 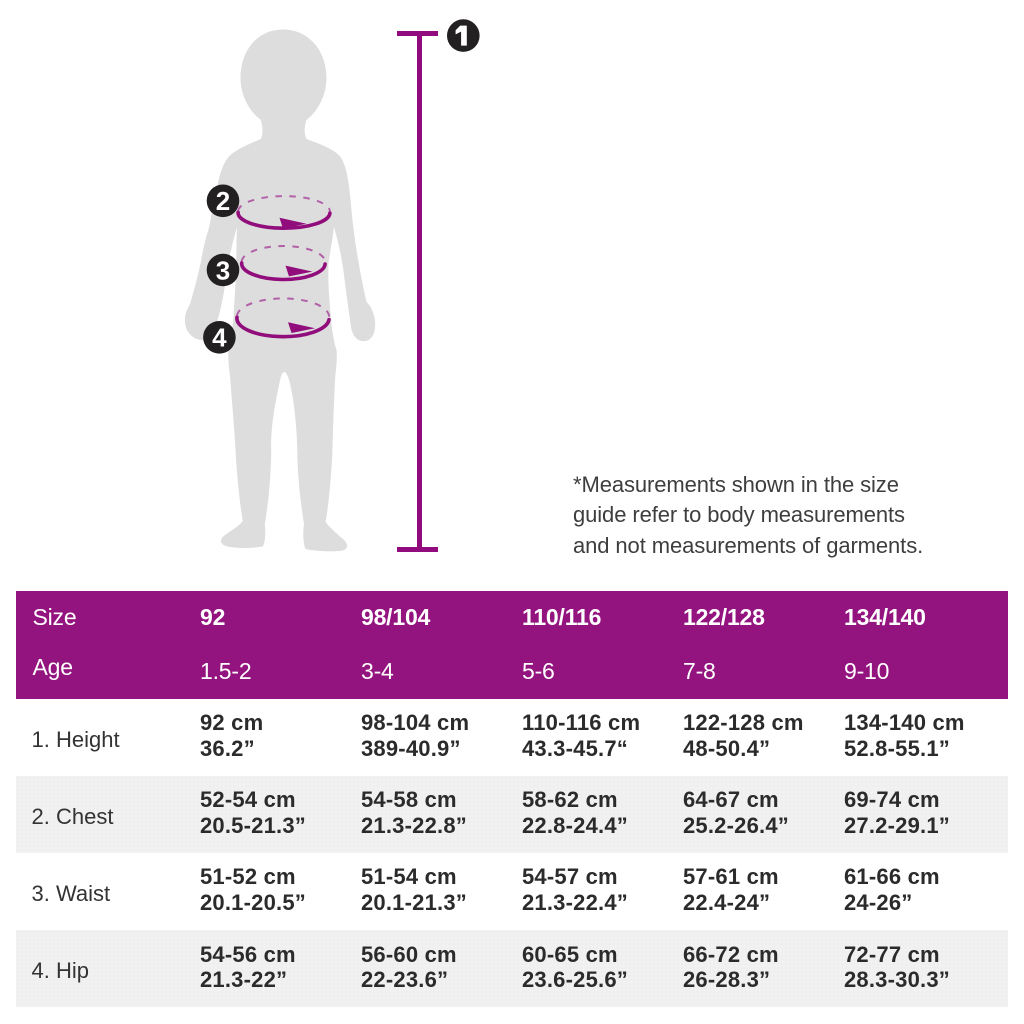 What do you see at coordinates (223, 201) in the screenshot?
I see `svg-text: 2` at bounding box center [223, 201].